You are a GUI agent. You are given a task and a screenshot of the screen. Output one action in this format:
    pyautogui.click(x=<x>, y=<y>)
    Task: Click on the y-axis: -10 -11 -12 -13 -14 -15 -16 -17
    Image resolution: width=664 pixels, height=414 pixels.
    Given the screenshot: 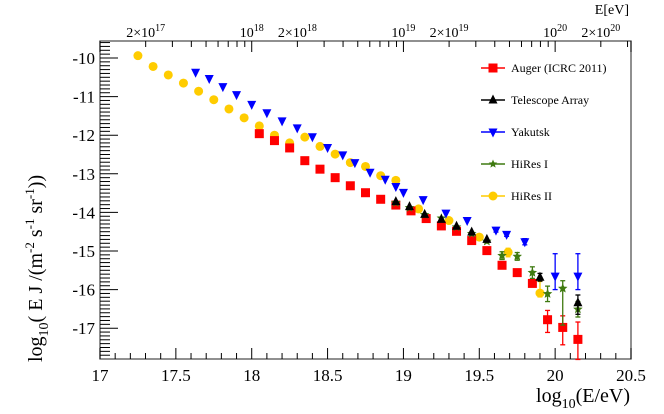 What is the action you would take?
    pyautogui.click(x=95, y=199)
    